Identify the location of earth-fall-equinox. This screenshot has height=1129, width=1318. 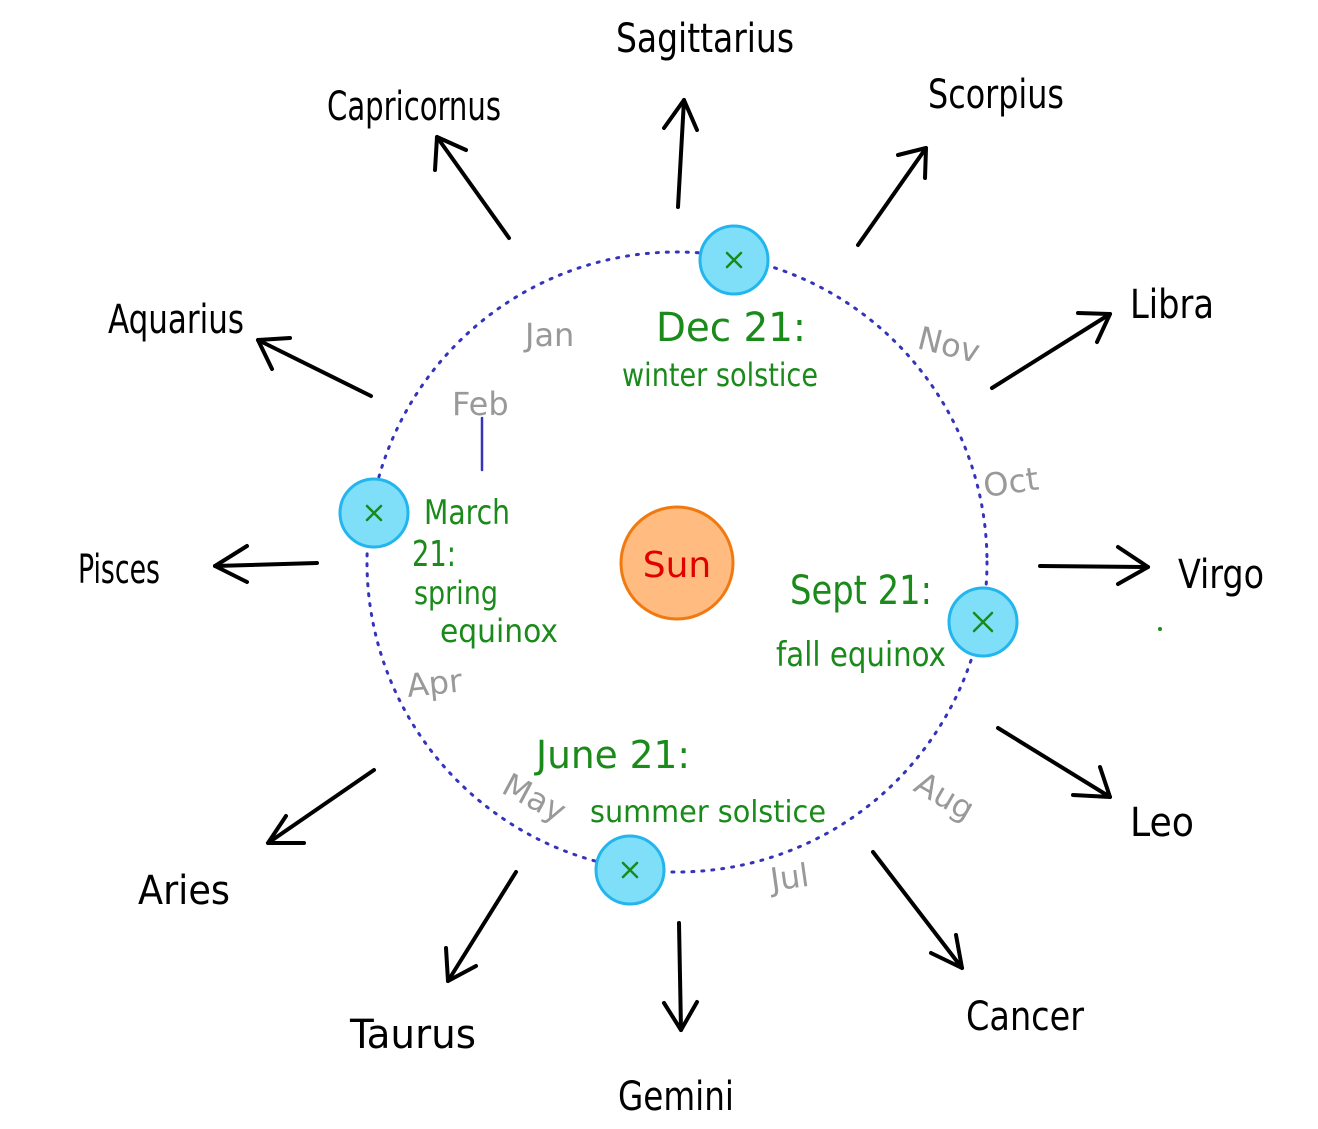
(983, 622).